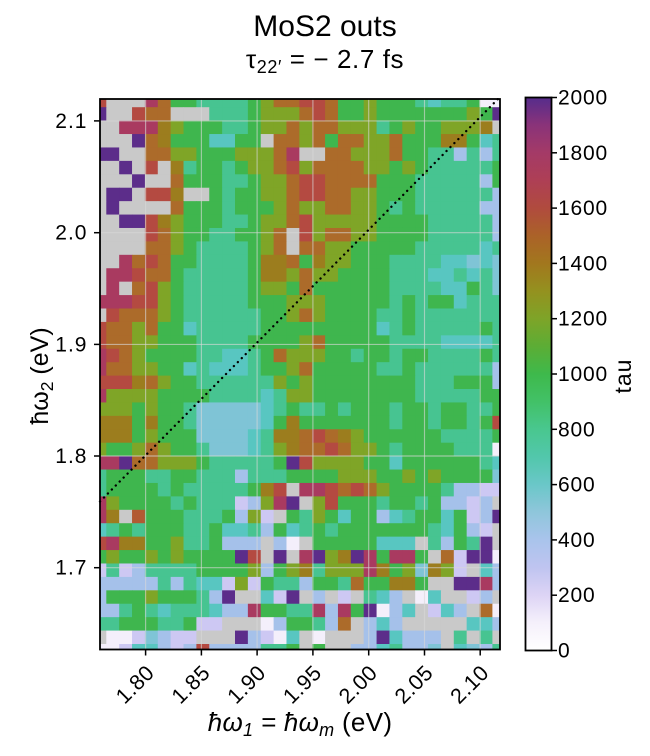 The image size is (650, 756). I want to click on svg-text: 800, so click(576, 429).